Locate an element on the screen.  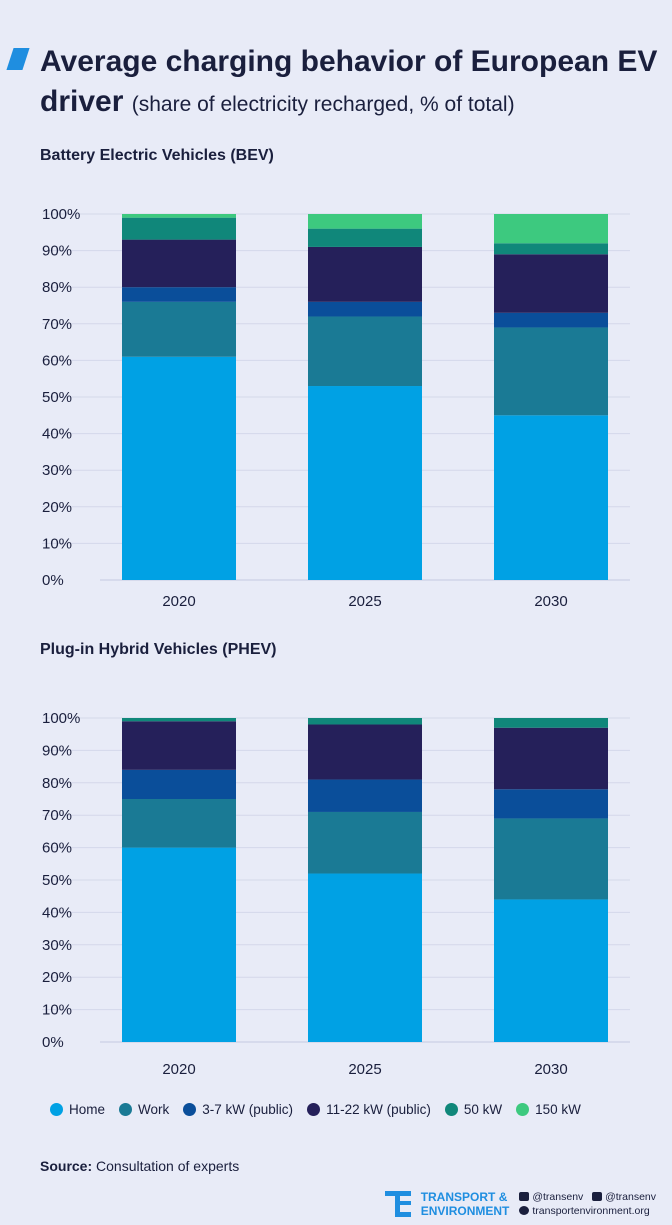
legend-item: Home is located at coordinates (77, 1109).